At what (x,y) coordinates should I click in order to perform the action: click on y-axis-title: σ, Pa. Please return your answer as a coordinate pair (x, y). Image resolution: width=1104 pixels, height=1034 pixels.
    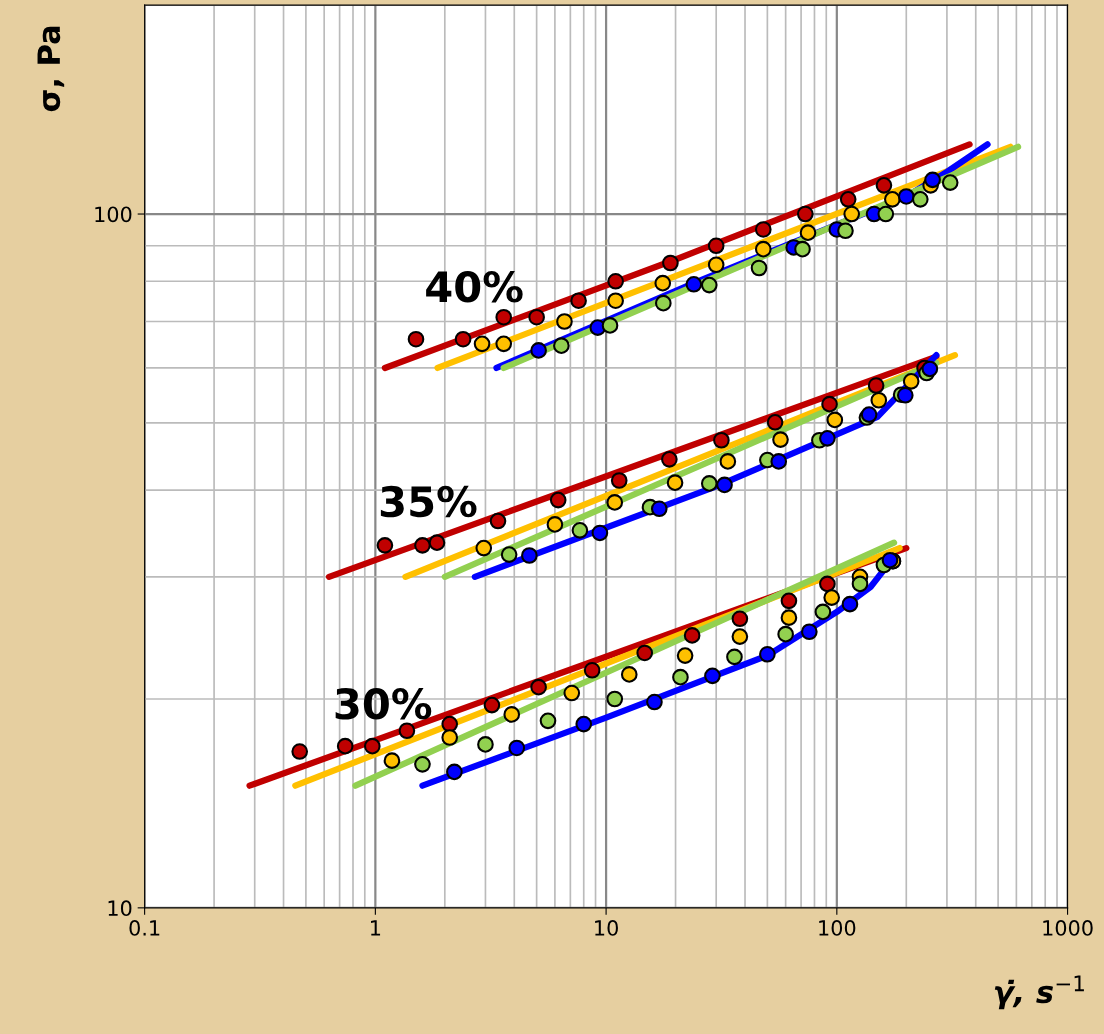
    Looking at the image, I should click on (51, 69).